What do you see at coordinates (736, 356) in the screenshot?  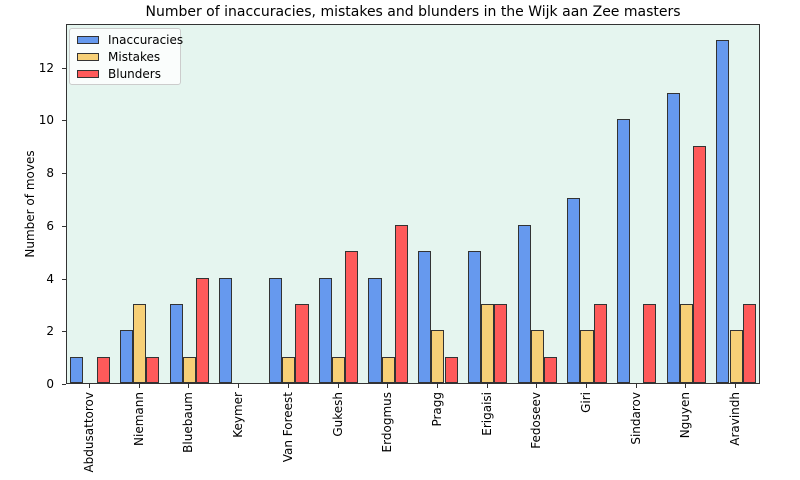 I see `bar-mistakes-aravindh` at bounding box center [736, 356].